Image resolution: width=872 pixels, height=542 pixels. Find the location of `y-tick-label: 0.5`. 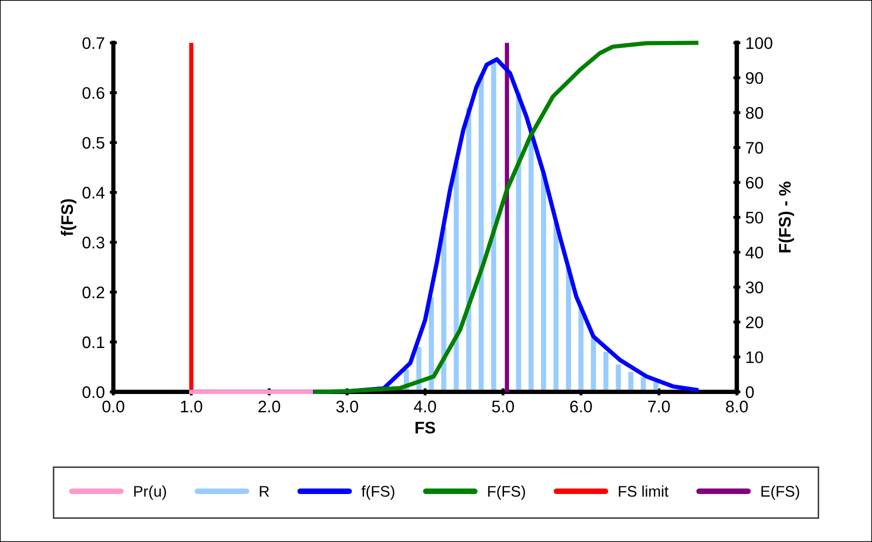

y-tick-label: 0.5 is located at coordinates (93, 142).